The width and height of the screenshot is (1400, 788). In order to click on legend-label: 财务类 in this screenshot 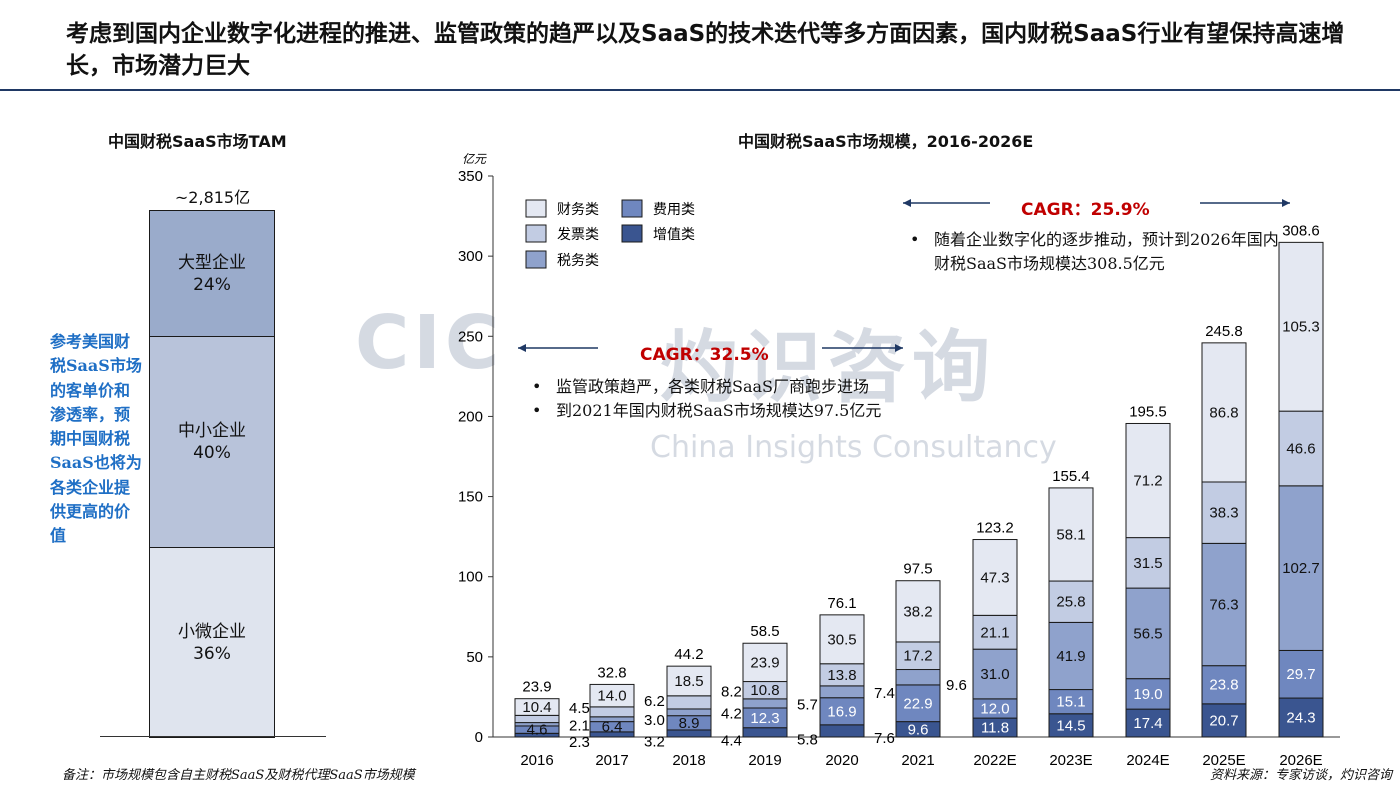, I will do `click(578, 210)`.